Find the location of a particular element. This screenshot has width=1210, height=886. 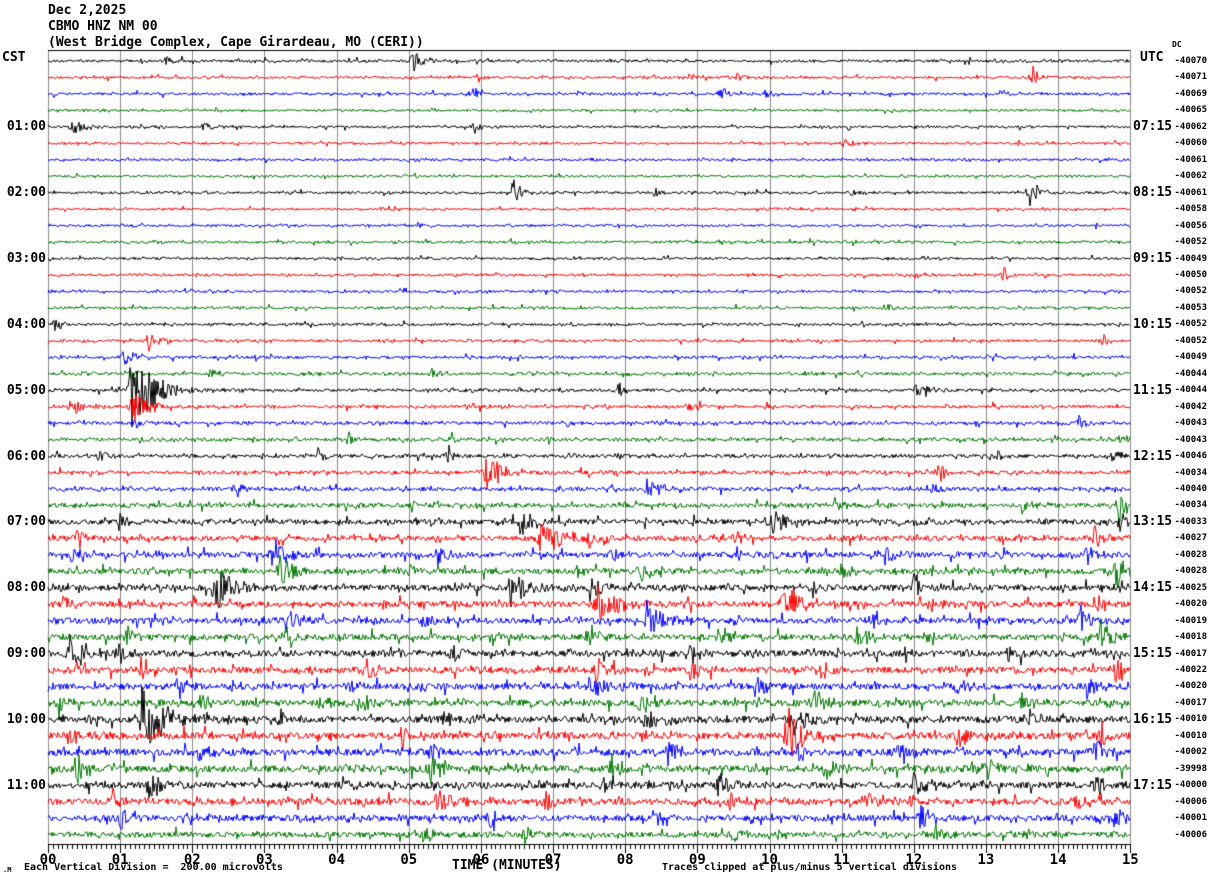

dc-offset-header: DC is located at coordinates (1177, 44).